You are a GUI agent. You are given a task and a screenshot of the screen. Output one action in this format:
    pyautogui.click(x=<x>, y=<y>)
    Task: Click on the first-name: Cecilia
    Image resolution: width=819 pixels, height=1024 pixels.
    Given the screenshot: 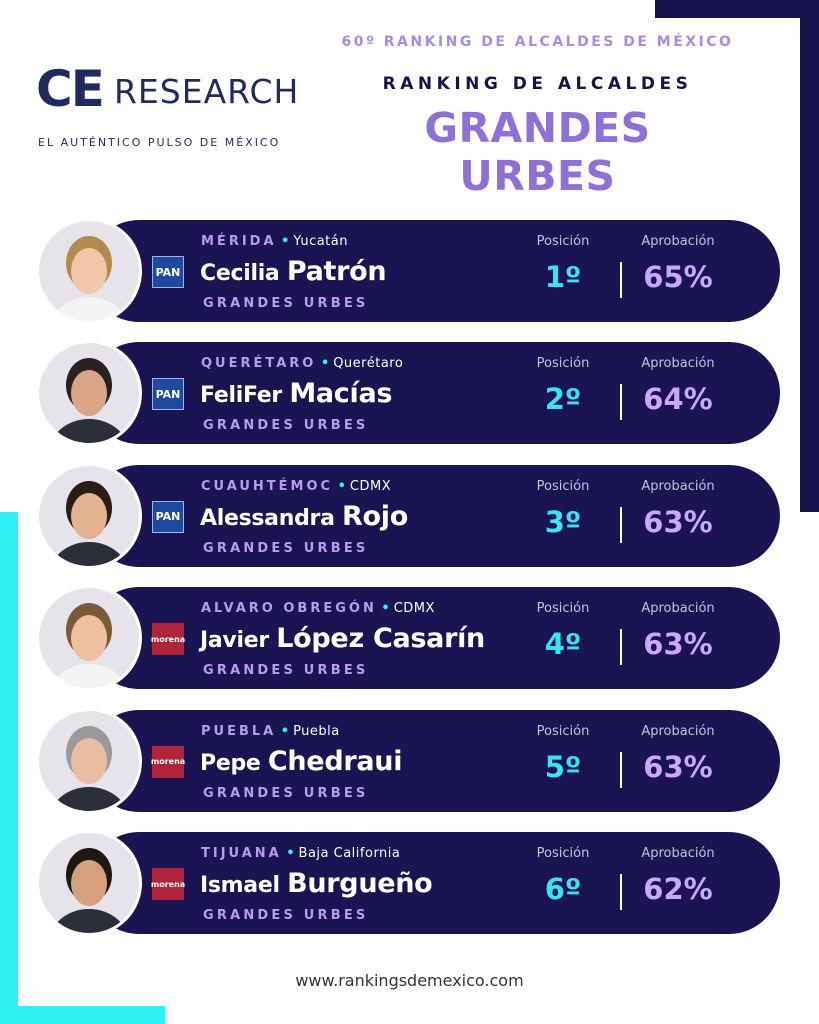 What is the action you would take?
    pyautogui.click(x=240, y=273)
    